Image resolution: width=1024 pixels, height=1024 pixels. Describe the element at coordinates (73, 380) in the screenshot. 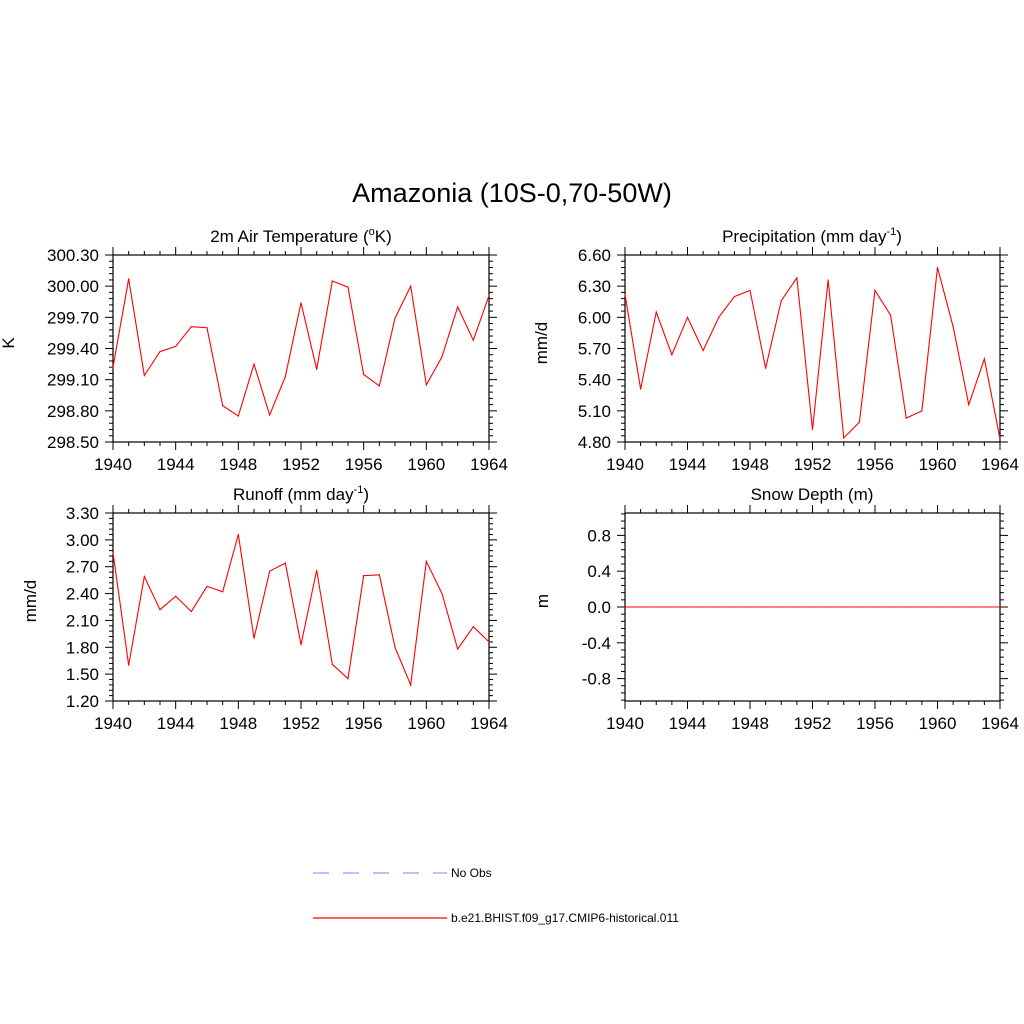

I see `y-tick-label: 299.10` at that location.